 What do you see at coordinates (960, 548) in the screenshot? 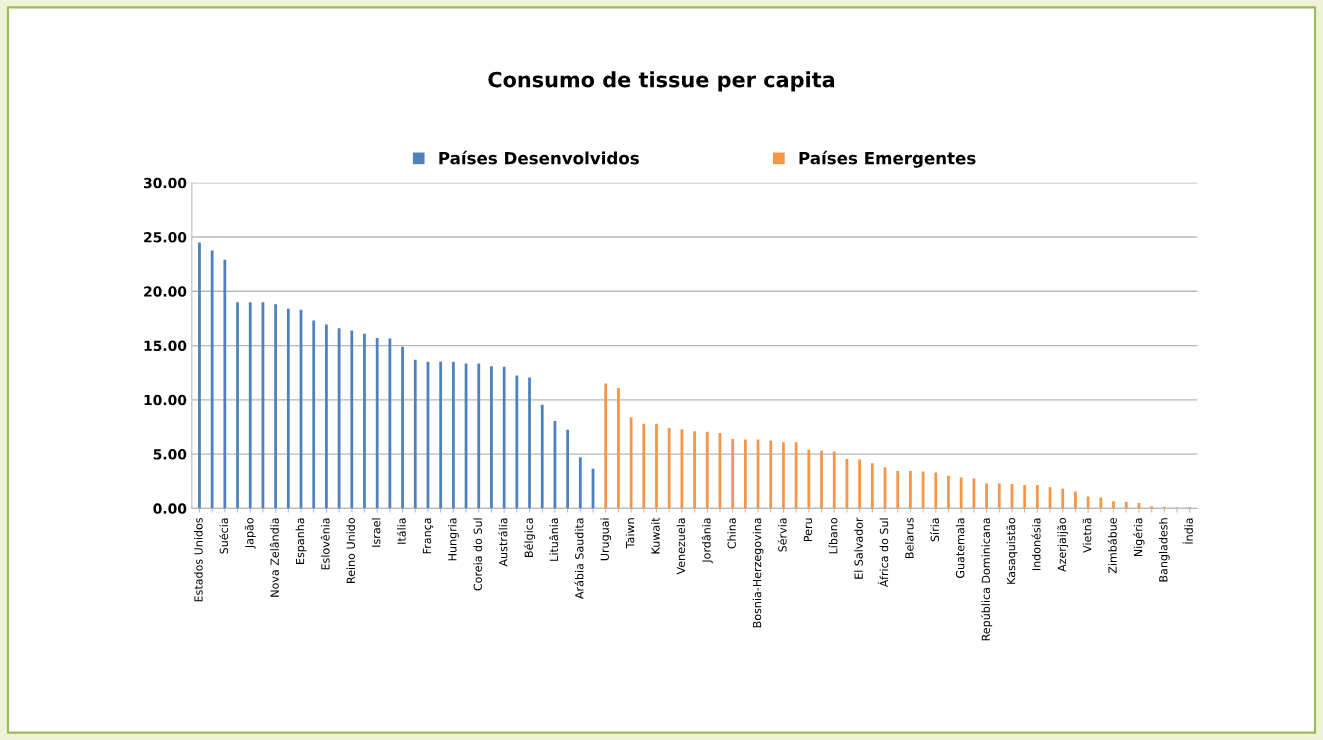
I see `x-tick-label: Guatemala` at bounding box center [960, 548].